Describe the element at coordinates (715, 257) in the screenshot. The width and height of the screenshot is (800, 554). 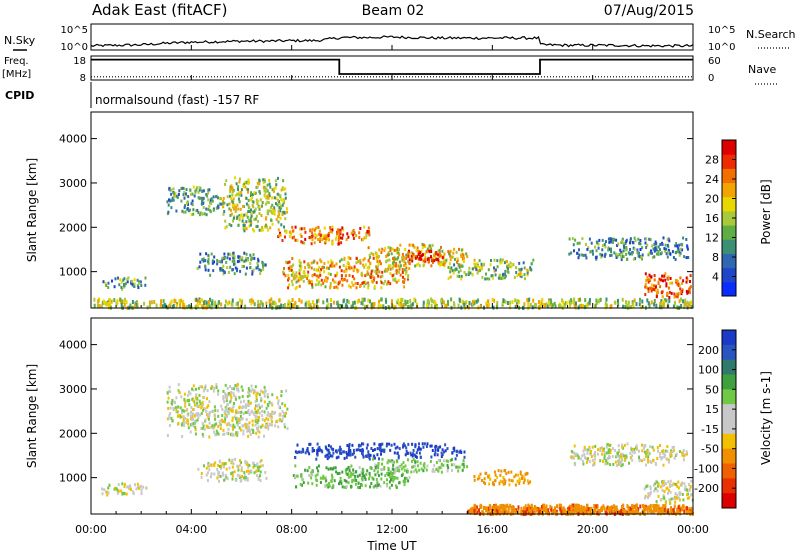
I see `colorbar-tick-label: 8` at that location.